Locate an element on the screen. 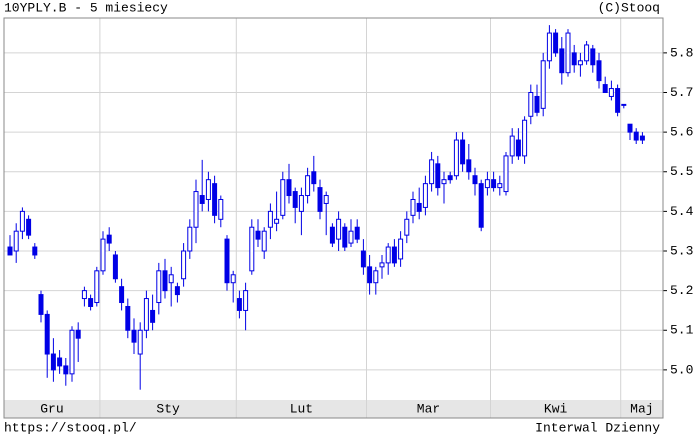 The image size is (693, 436). y-tick-label: 5.3 is located at coordinates (681, 250).